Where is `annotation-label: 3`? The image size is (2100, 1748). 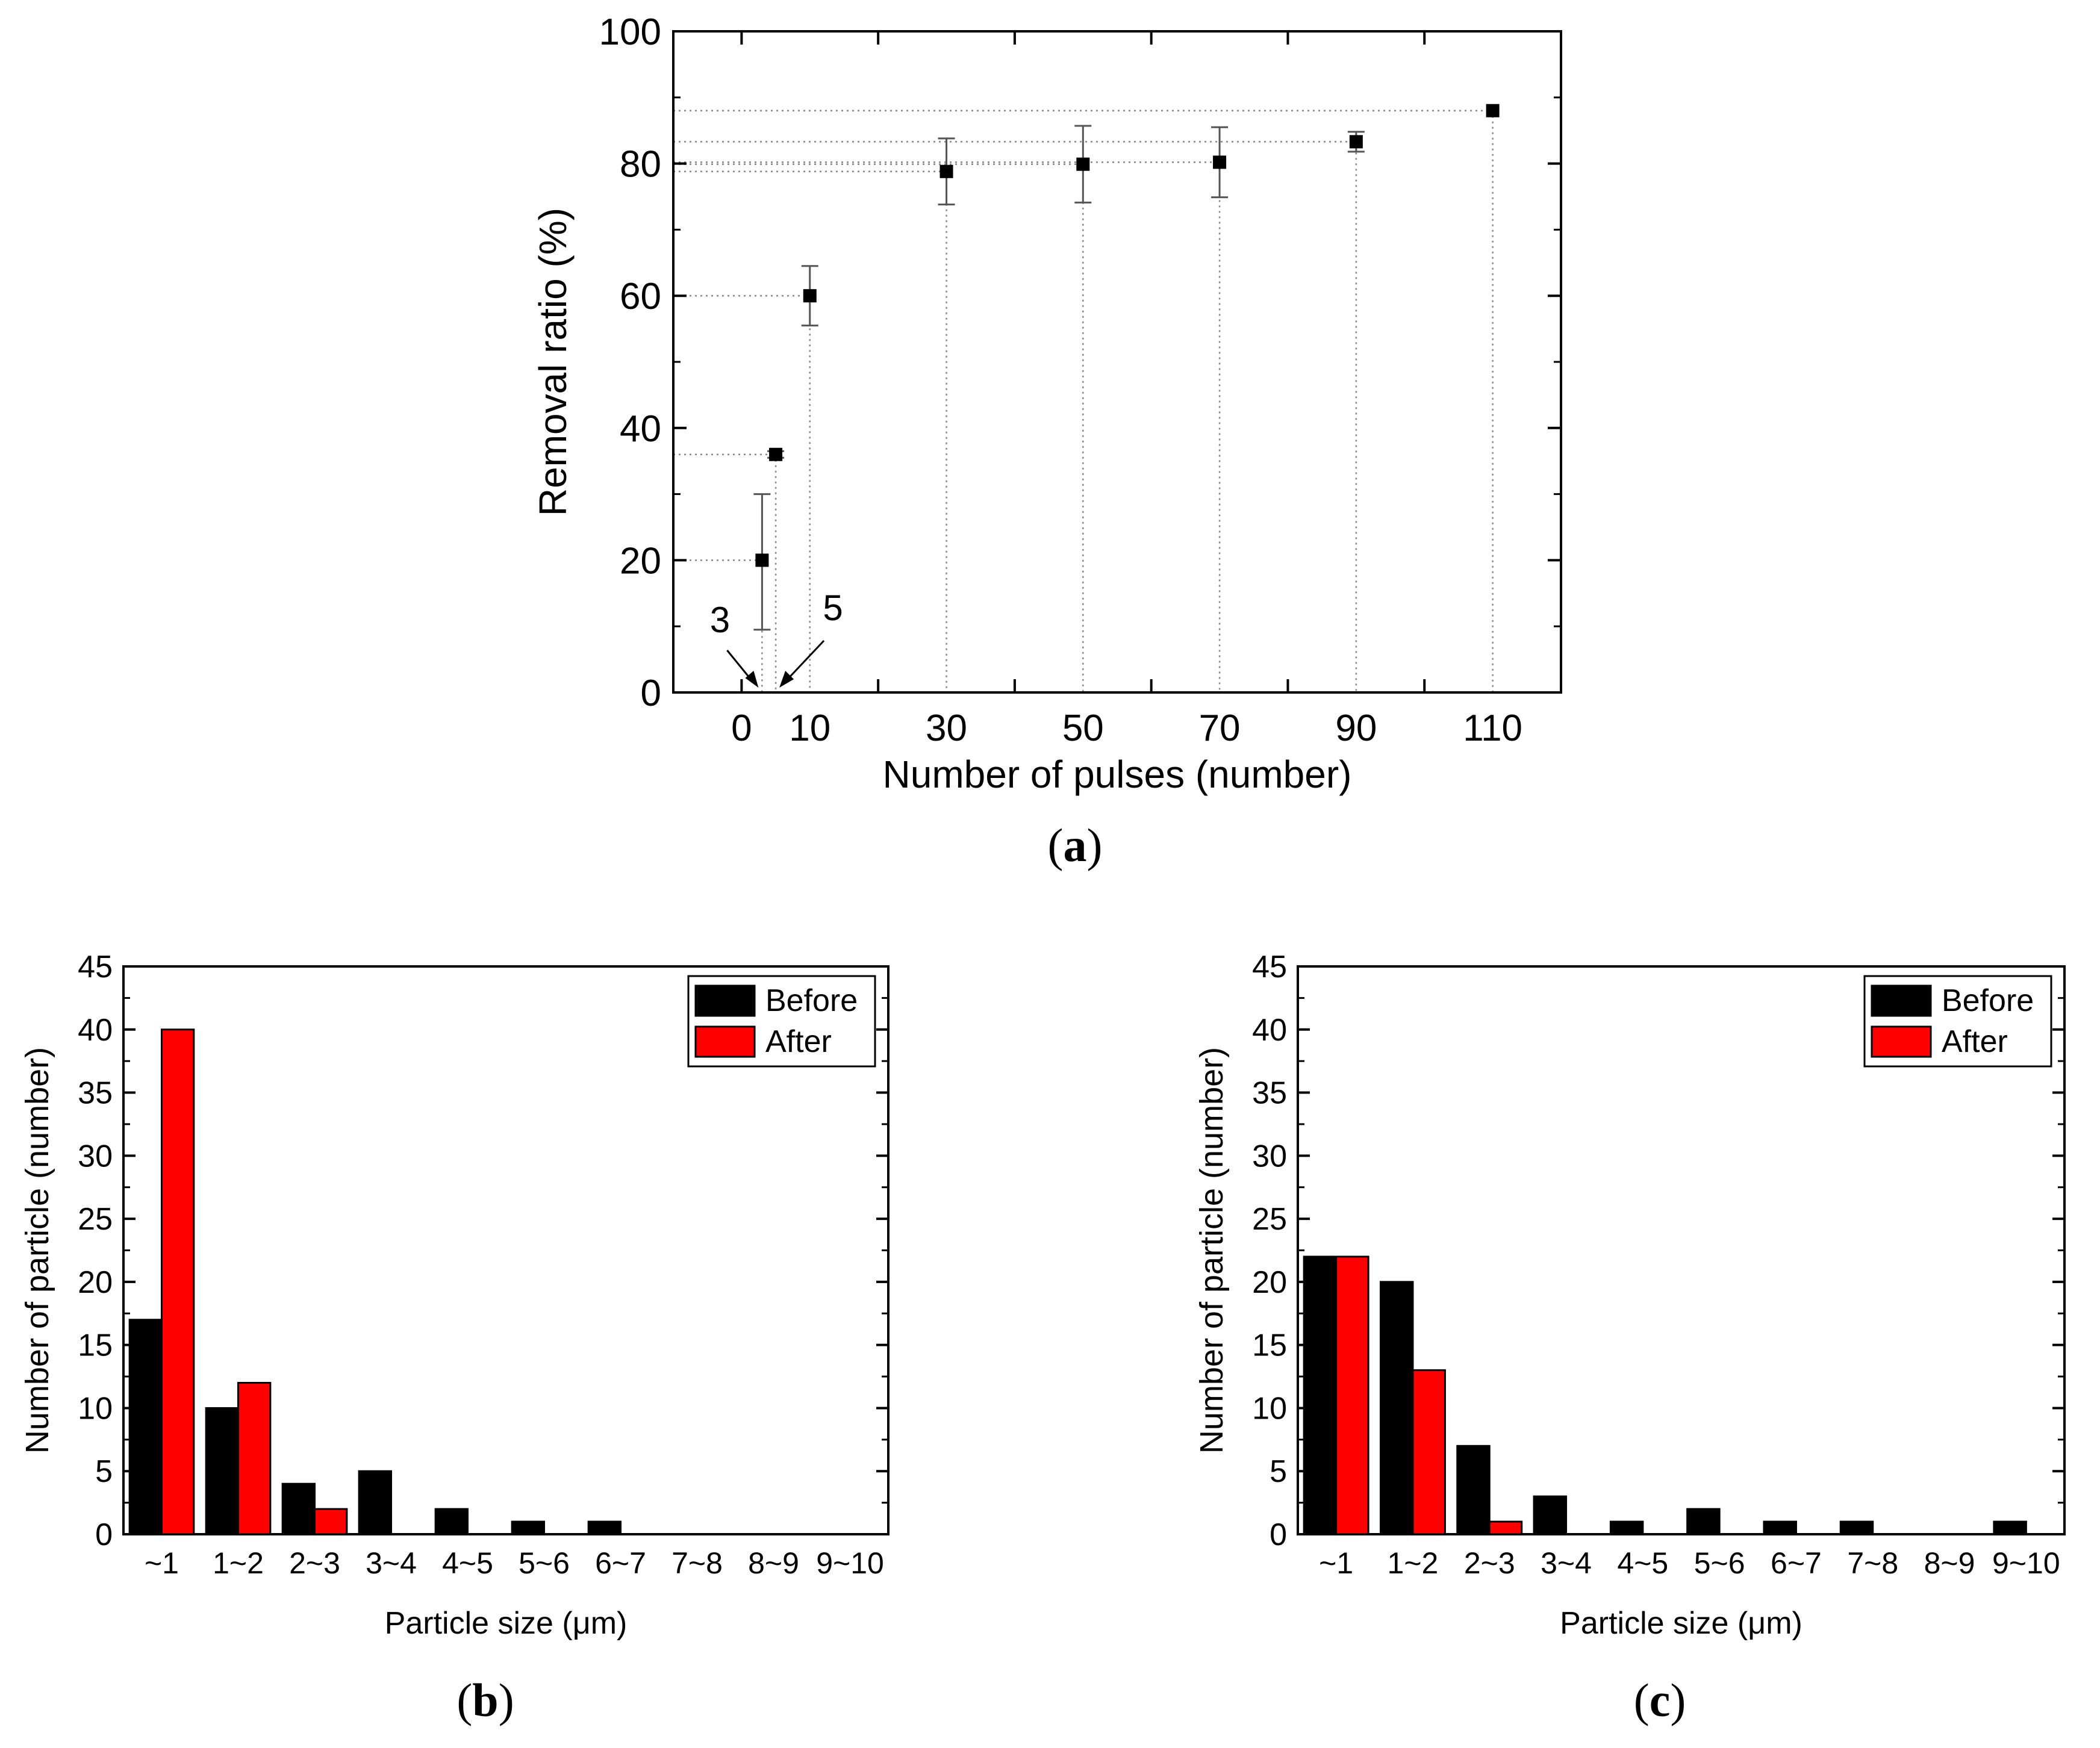 annotation-label: 3 is located at coordinates (720, 620).